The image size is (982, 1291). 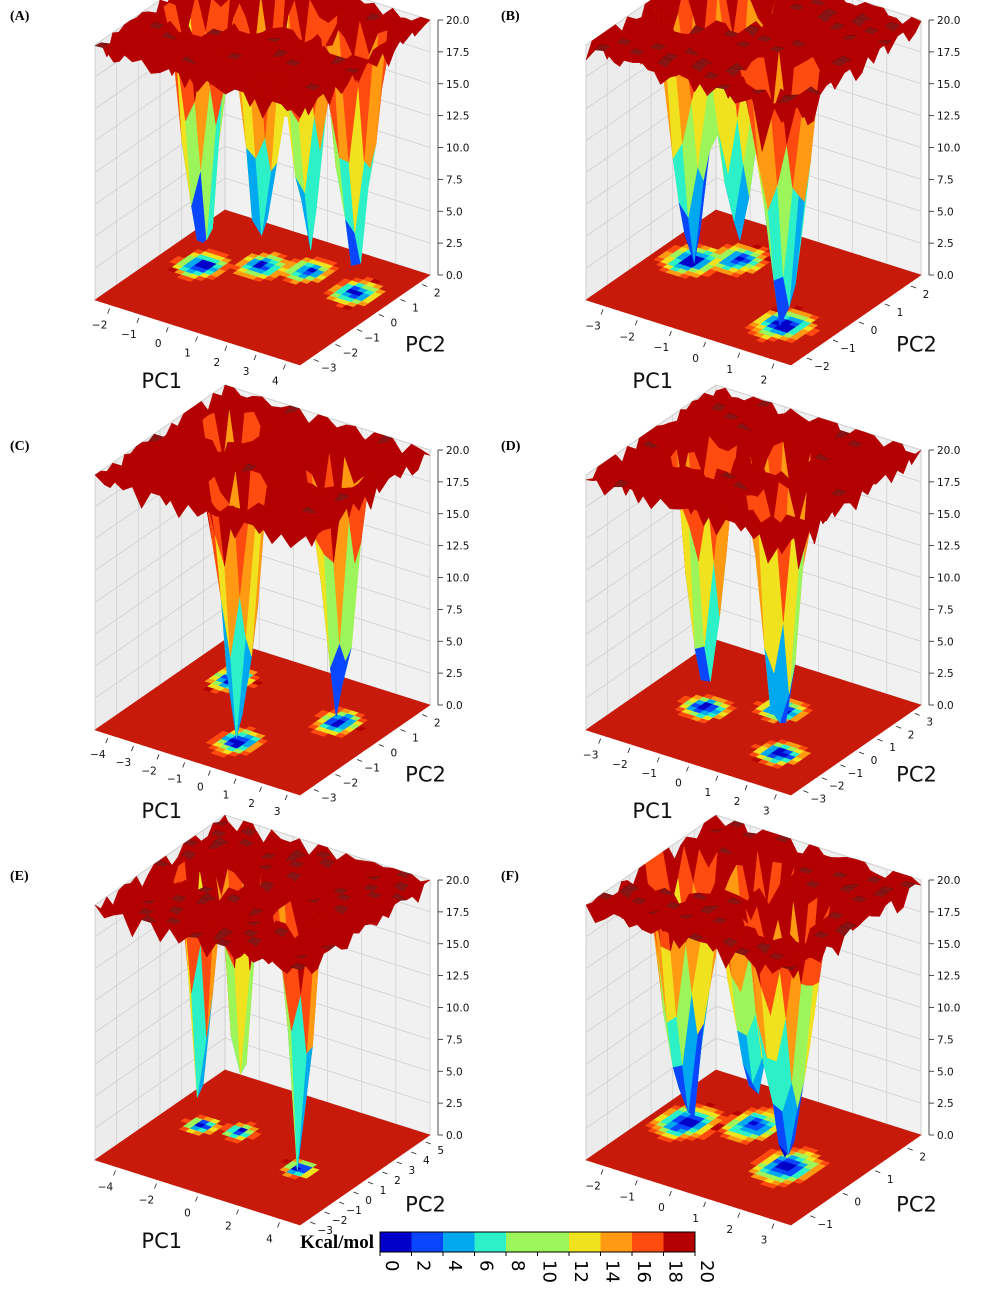 I want to click on x-tick-label: 4, so click(x=275, y=381).